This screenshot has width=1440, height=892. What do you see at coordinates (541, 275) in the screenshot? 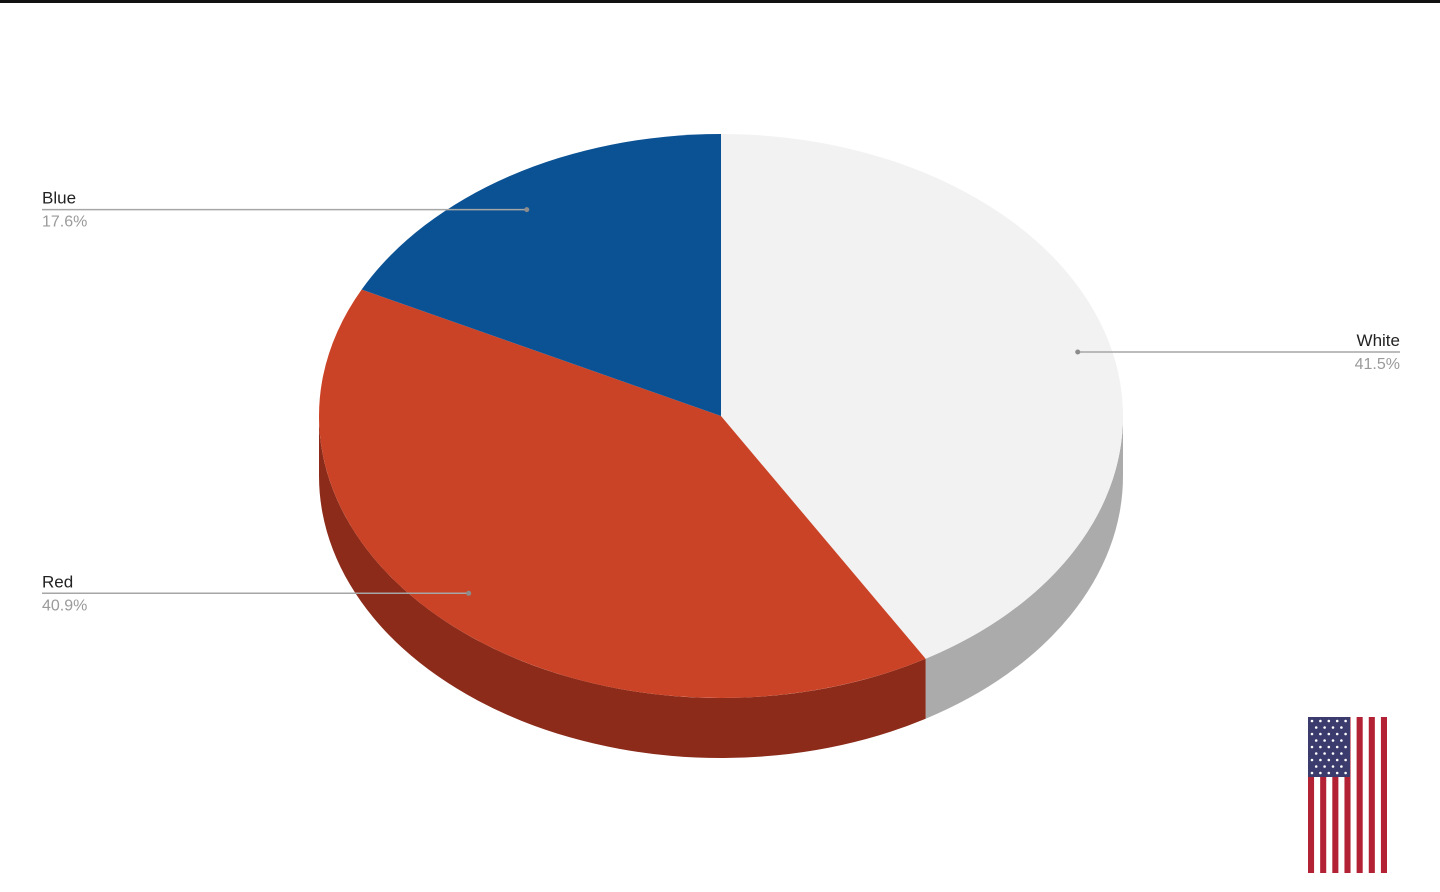
I see `pie-slice-blue` at bounding box center [541, 275].